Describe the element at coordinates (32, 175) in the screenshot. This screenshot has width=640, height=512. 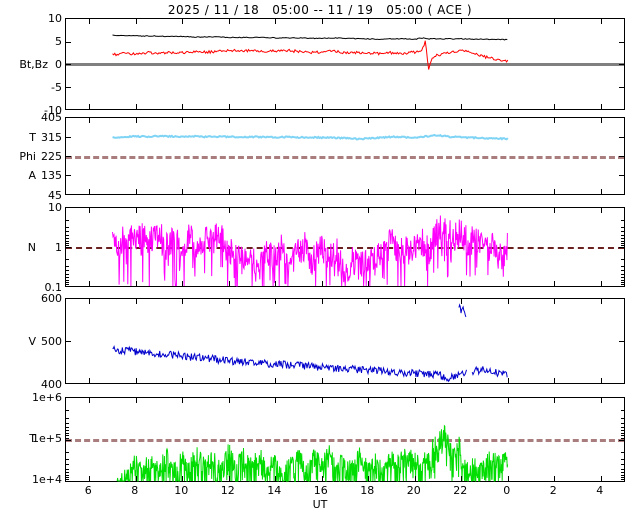
I see `axis-label-phi-a: A` at that location.